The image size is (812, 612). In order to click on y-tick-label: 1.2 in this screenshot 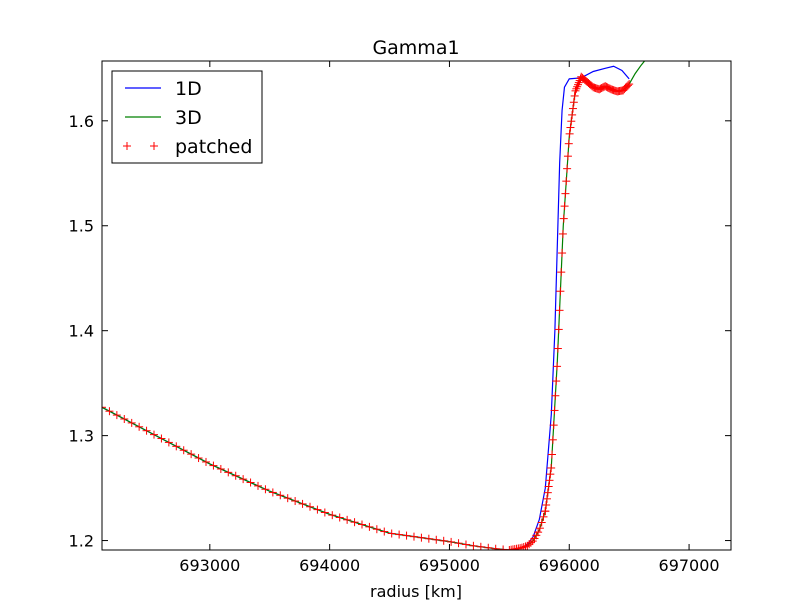, I will do `click(81, 541)`.